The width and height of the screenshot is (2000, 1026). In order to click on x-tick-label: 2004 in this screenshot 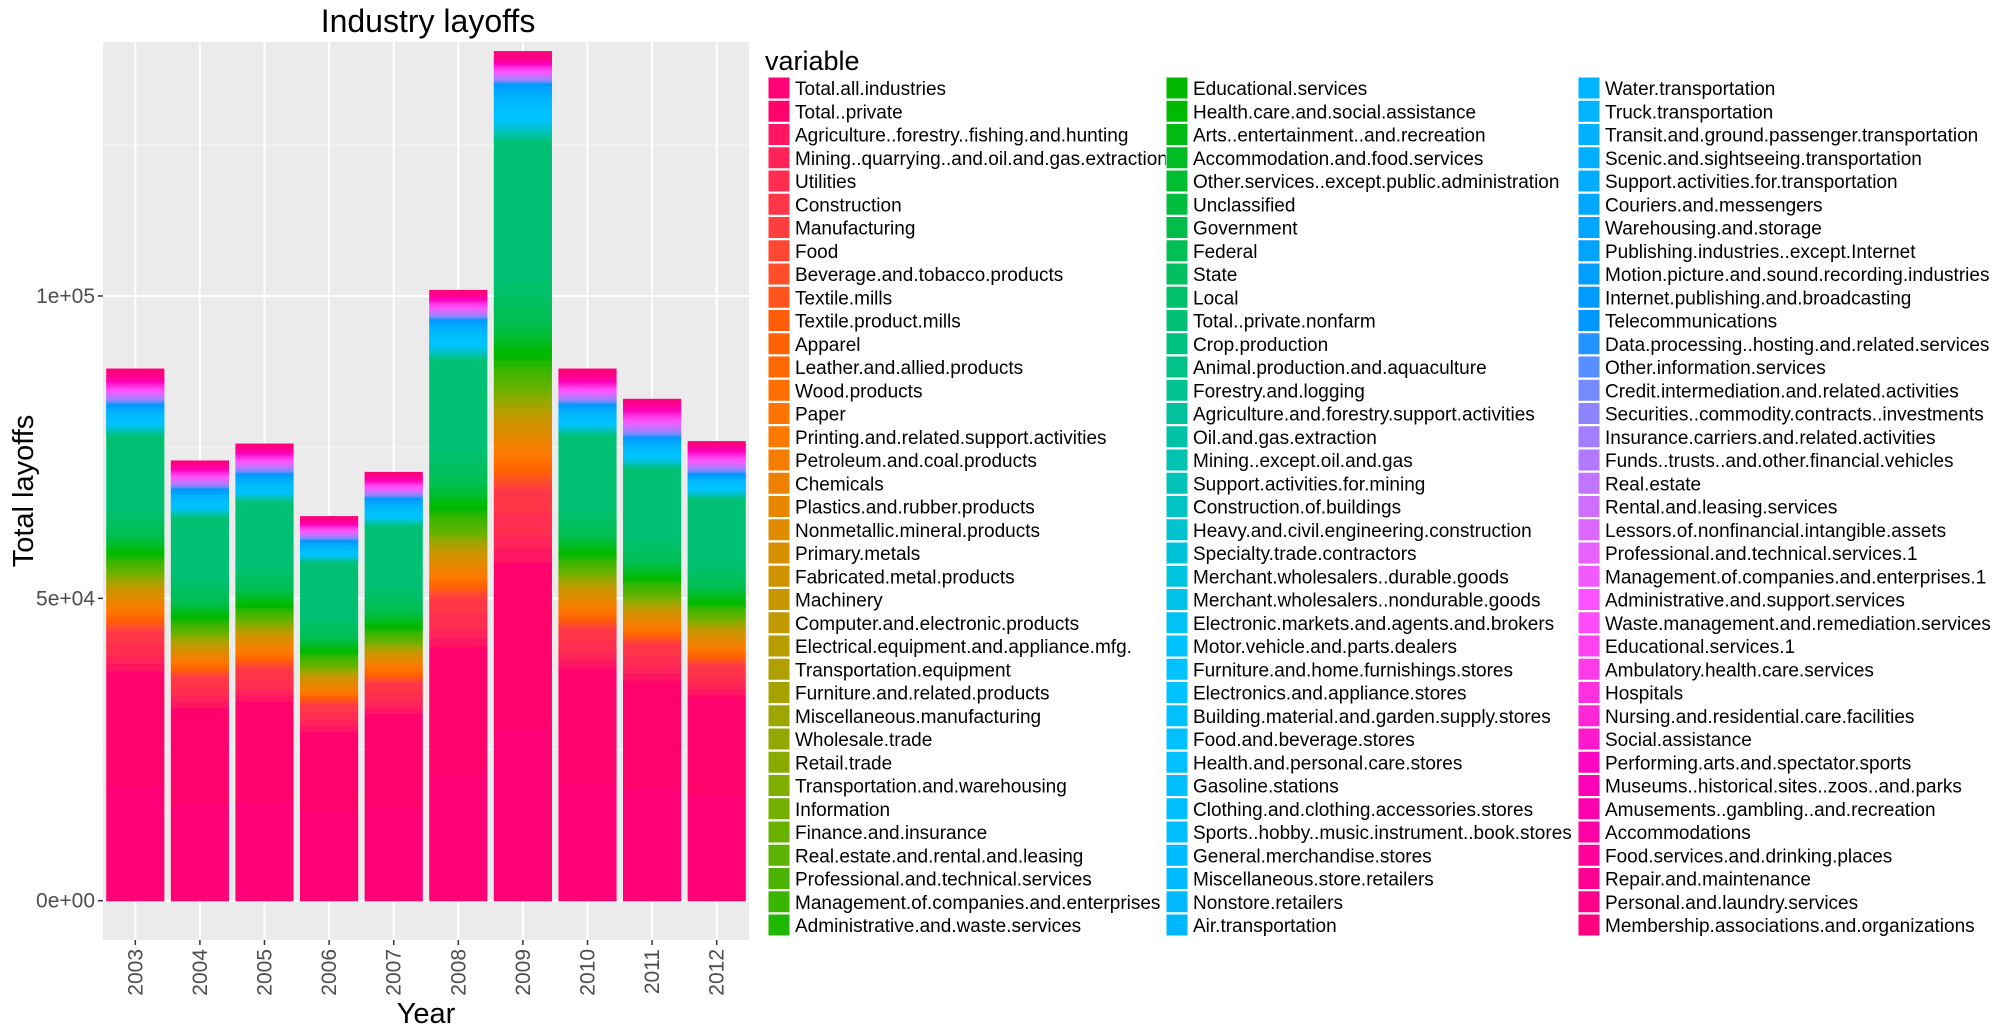, I will do `click(200, 972)`.